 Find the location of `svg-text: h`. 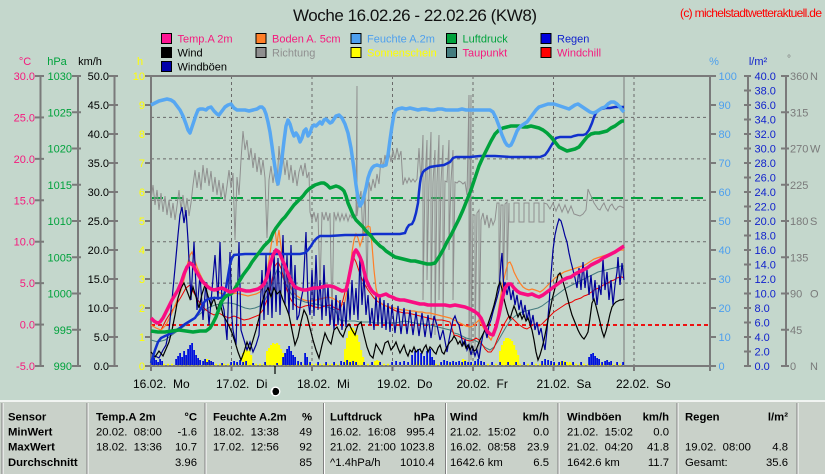

svg-text: h is located at coordinates (140, 62).